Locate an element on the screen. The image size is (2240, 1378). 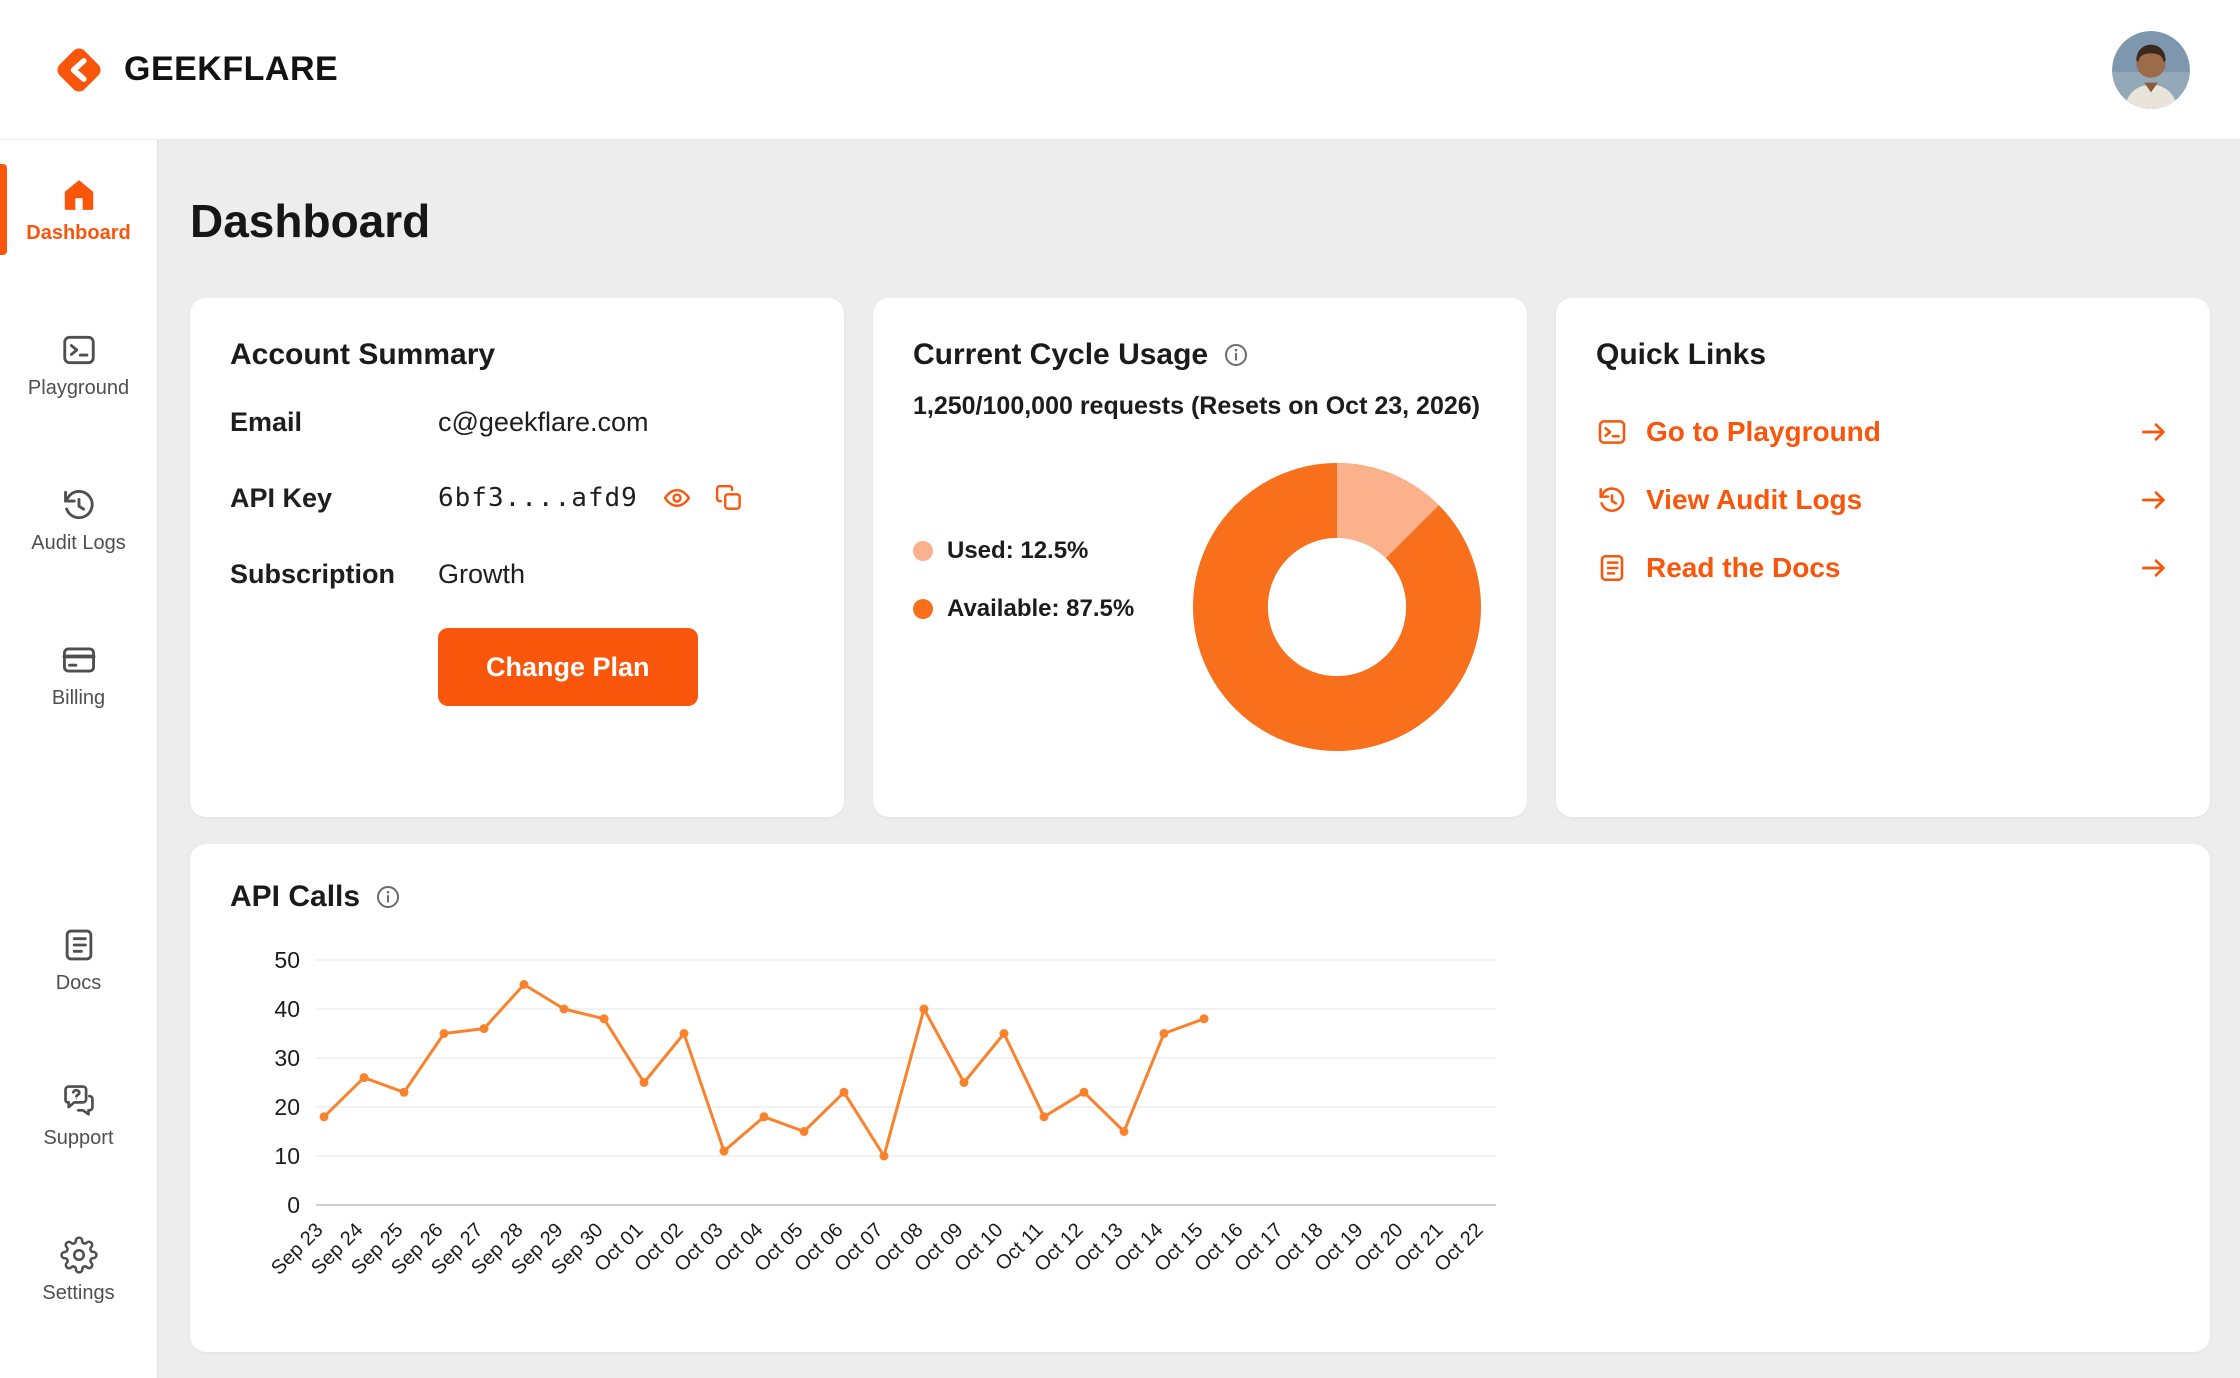
account-summary-title: Account Summary is located at coordinates (363, 354).